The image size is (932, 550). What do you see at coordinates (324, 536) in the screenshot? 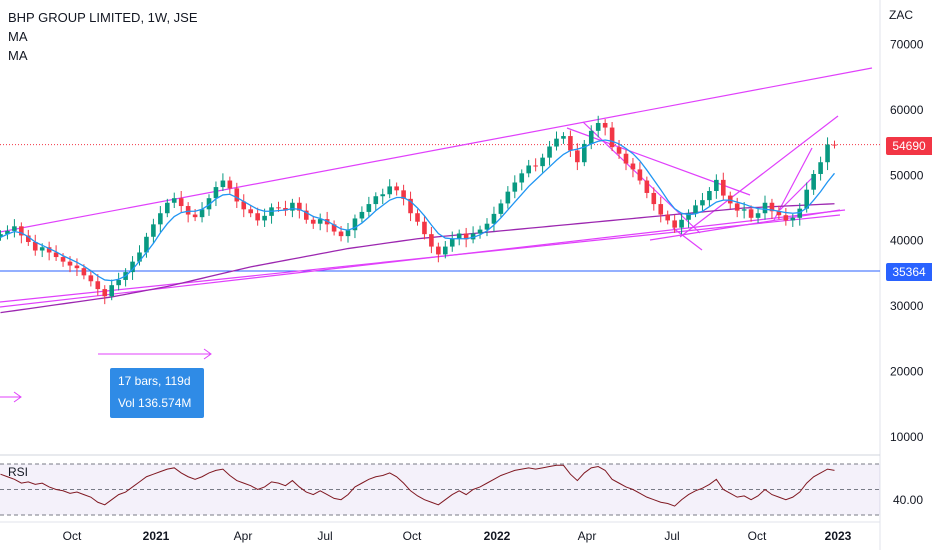
I see `x-tick-label: Jul` at bounding box center [324, 536].